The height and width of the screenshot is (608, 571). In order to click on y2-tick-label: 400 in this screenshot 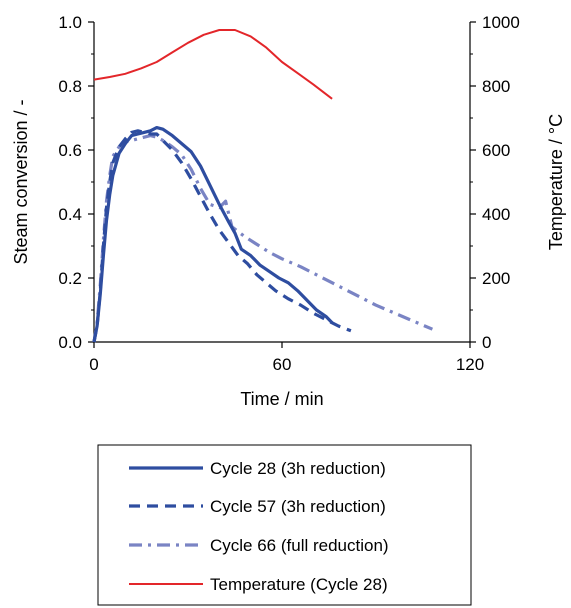, I will do `click(496, 214)`.